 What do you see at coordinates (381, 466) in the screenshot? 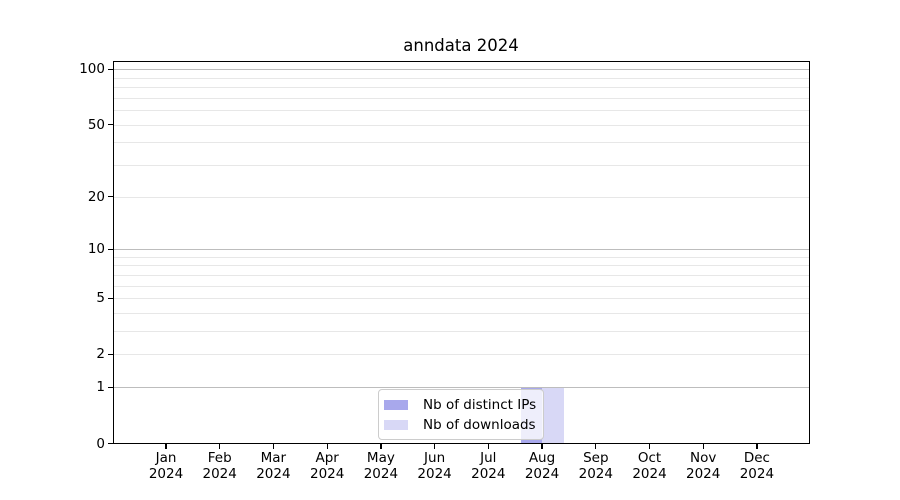
I see `x-tick-label: May 2024` at bounding box center [381, 466].